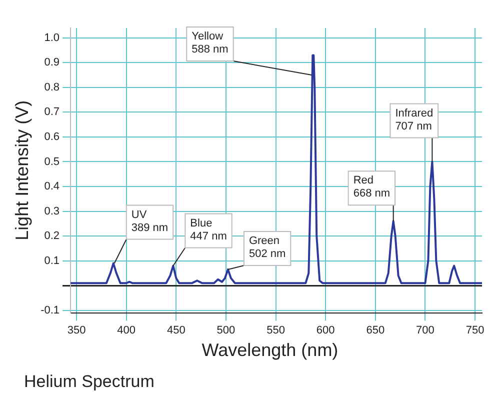 The height and width of the screenshot is (408, 500). What do you see at coordinates (267, 247) in the screenshot?
I see `annotation: Green 502 nm` at bounding box center [267, 247].